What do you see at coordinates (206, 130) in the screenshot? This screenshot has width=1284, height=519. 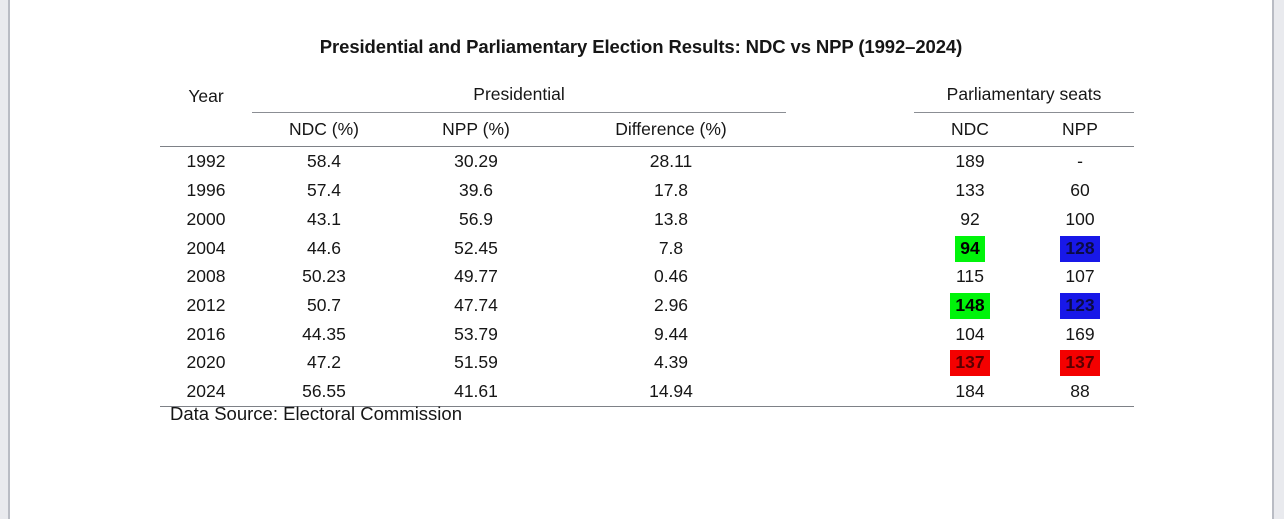 I see `subheader-year-blank` at bounding box center [206, 130].